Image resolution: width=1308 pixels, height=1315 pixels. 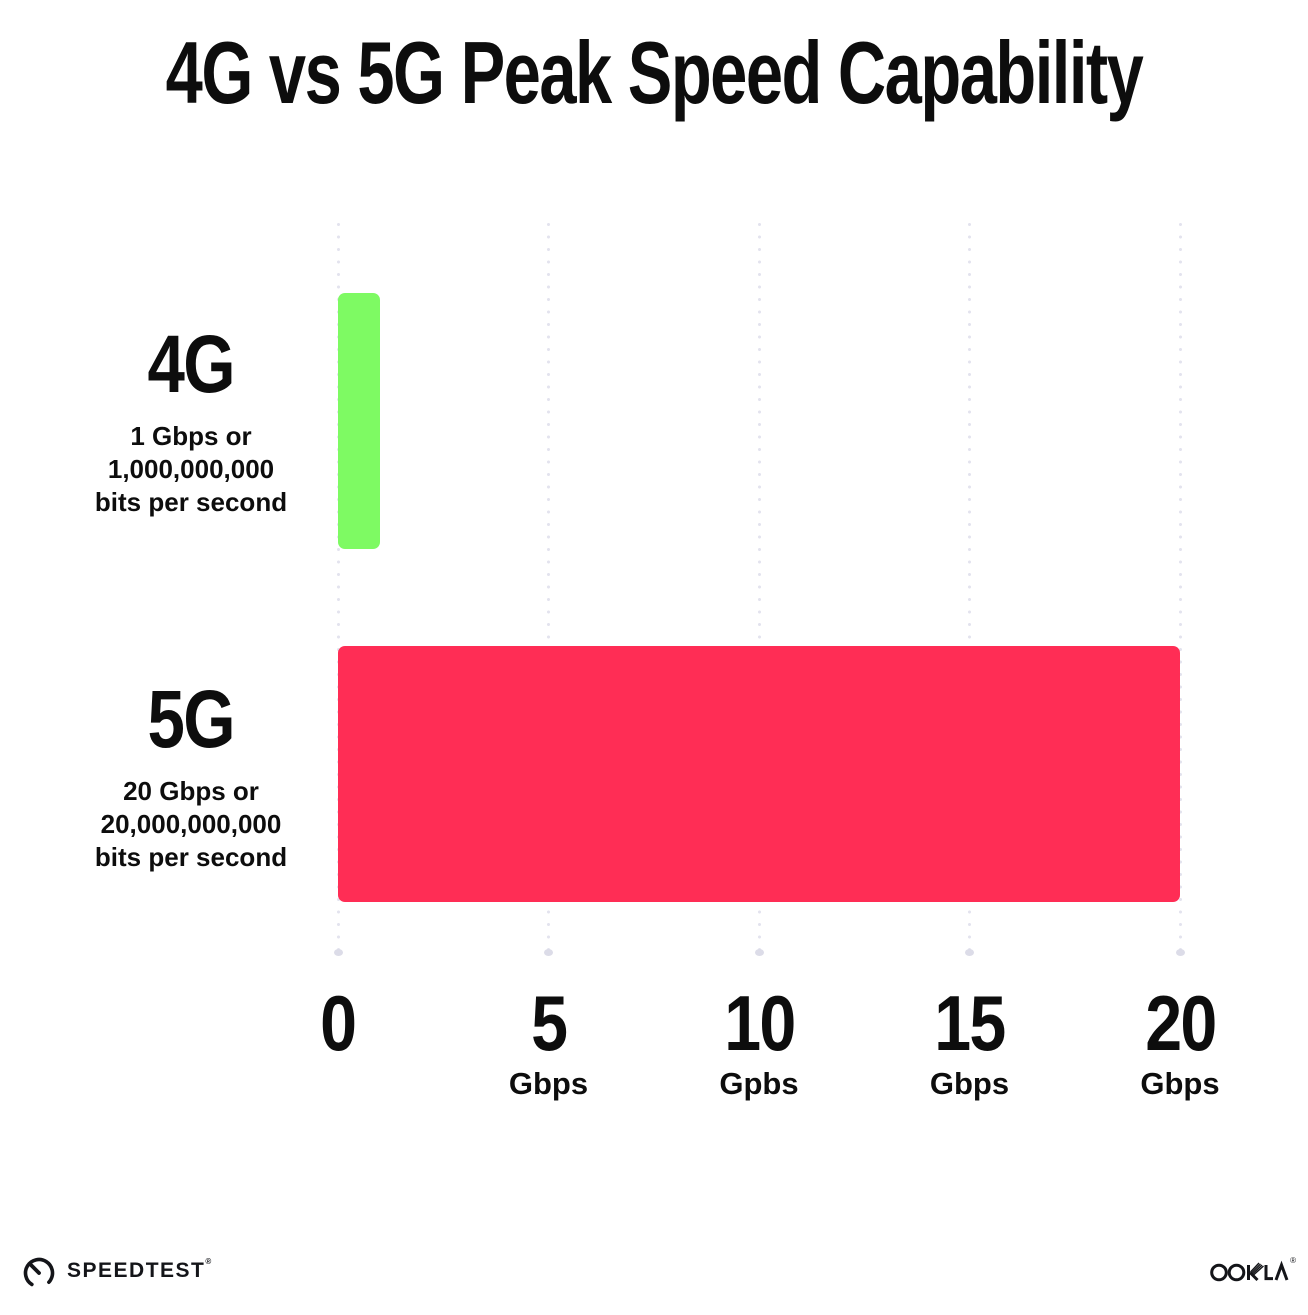 I want to click on row-label-5g-line3: bits per second, so click(x=191, y=857).